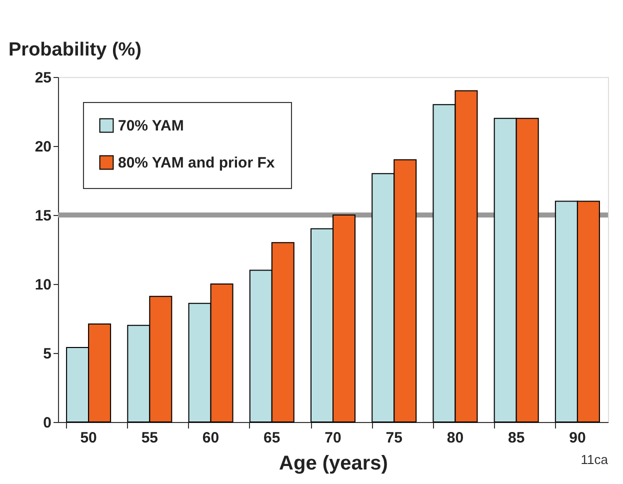 The image size is (623, 484). Describe the element at coordinates (577, 438) in the screenshot. I see `x-tick-label: 90` at that location.